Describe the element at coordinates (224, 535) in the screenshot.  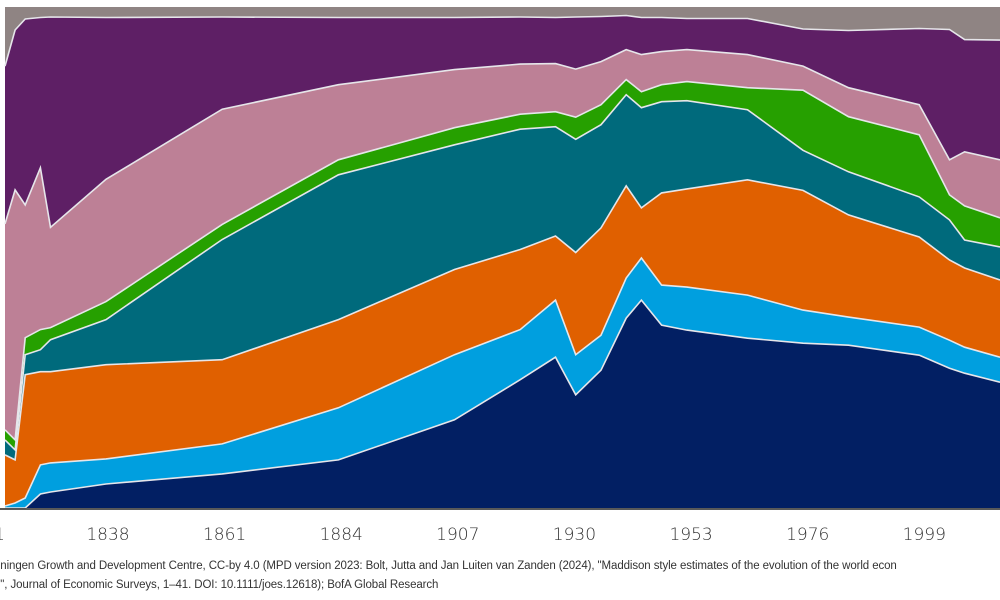
I see `x-tick-label: 1861` at that location.